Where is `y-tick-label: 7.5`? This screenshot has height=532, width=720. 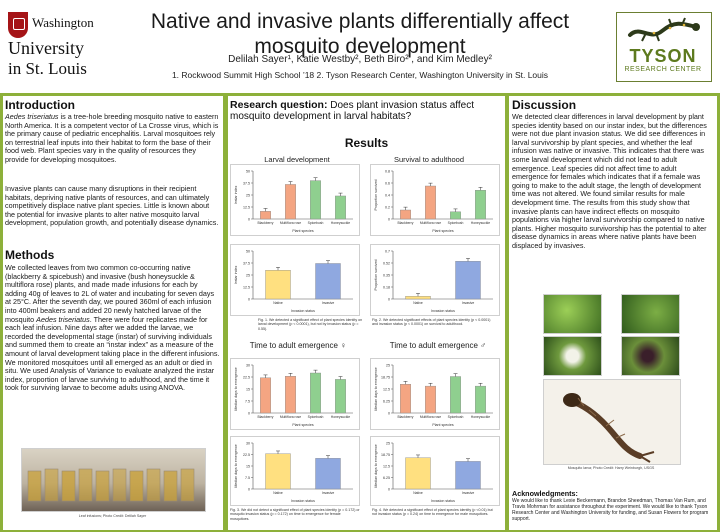 y-tick-label: 7.5 is located at coordinates (247, 402).